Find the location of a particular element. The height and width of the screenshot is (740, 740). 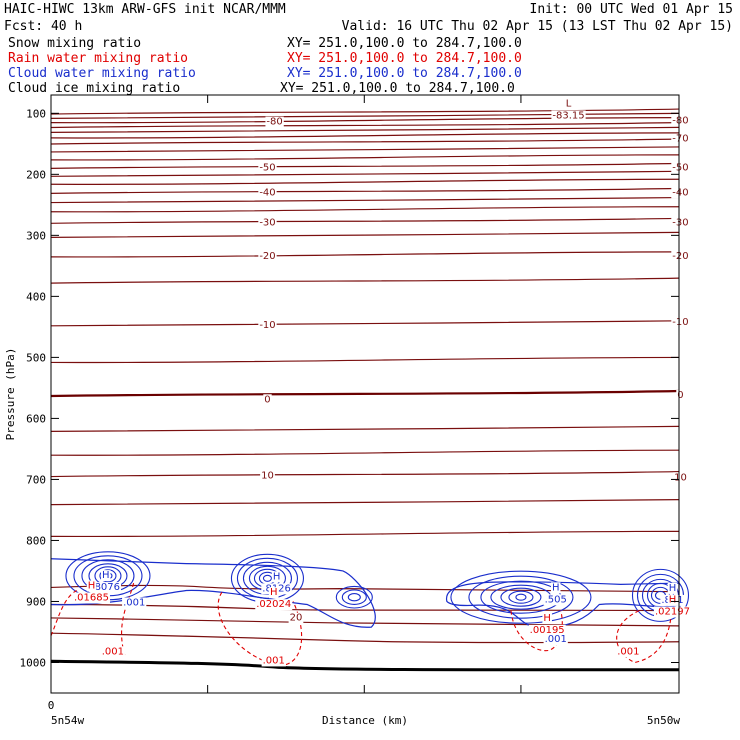

low-marker: L is located at coordinates (569, 103).